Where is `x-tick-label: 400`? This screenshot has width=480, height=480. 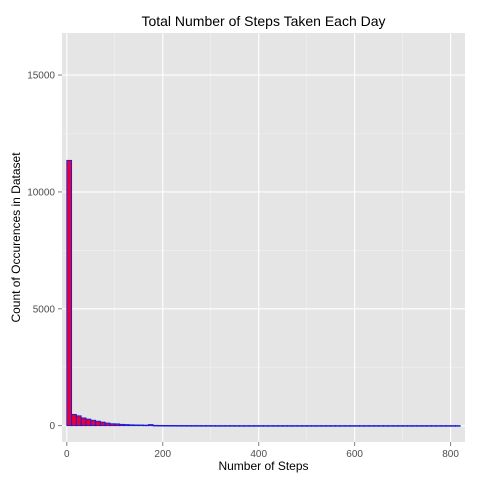
x-tick-label: 400 is located at coordinates (258, 454).